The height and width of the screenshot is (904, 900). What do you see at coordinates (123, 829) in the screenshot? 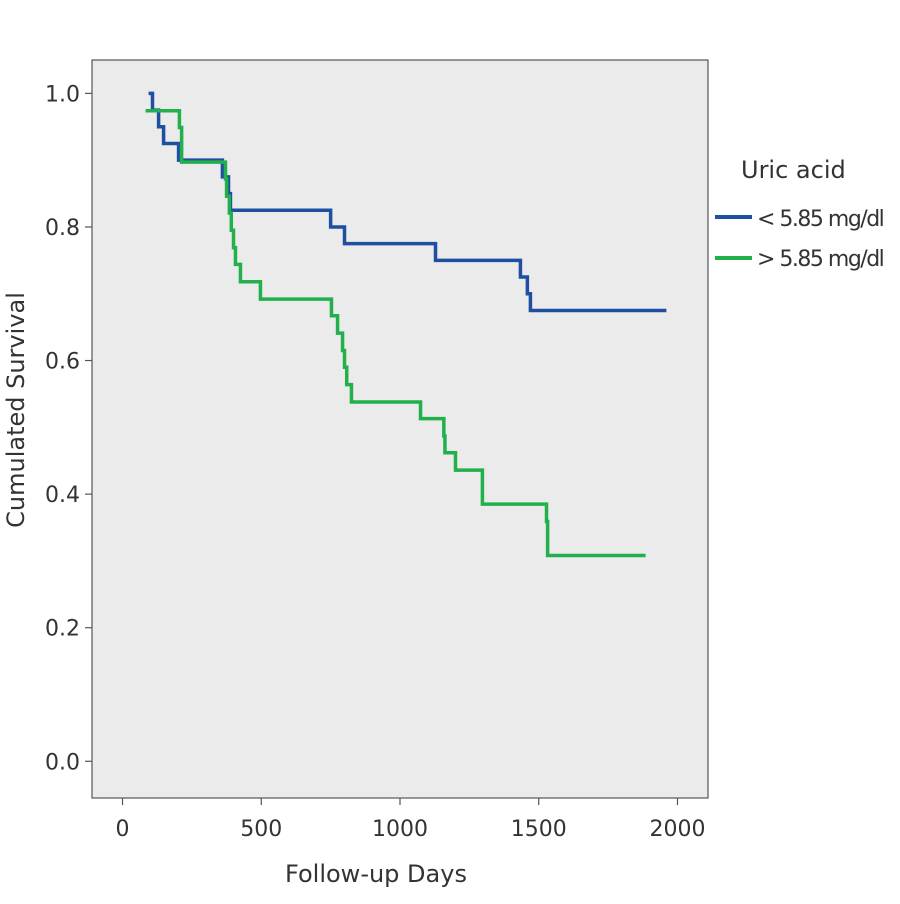
I see `x-tick-label: 0` at bounding box center [123, 829].